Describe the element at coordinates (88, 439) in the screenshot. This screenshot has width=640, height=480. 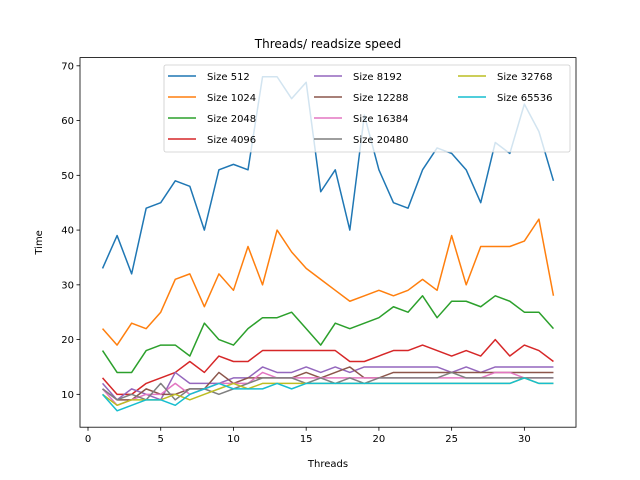
I see `x-tick-label: 0` at that location.